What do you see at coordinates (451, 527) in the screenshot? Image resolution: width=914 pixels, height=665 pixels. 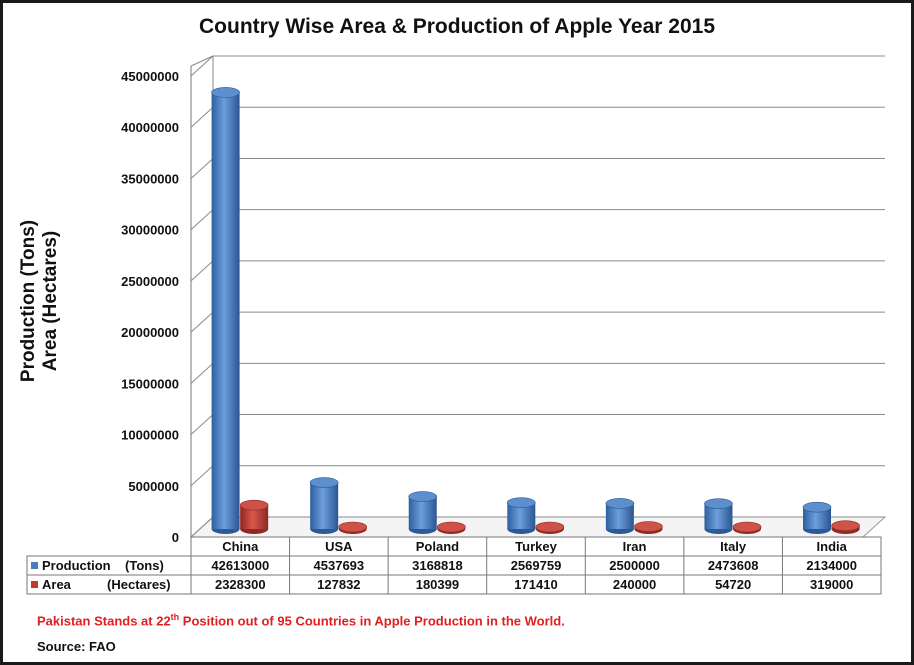 I see `area-bar-poland` at bounding box center [451, 527].